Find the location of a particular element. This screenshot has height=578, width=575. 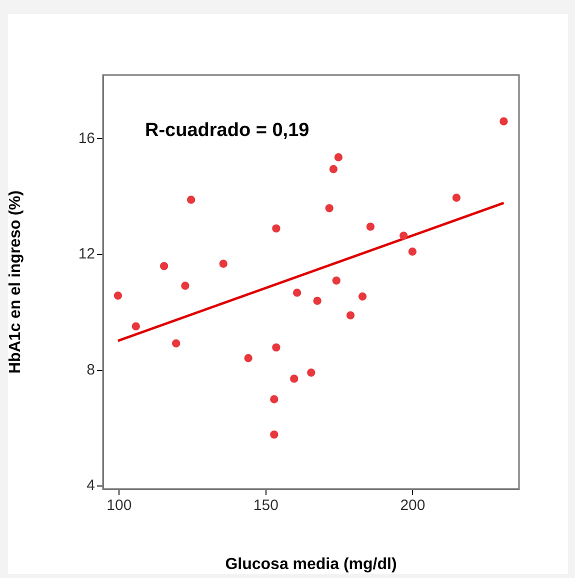

y-axis-title: HbA1c en el ingreso (%) is located at coordinates (15, 282).